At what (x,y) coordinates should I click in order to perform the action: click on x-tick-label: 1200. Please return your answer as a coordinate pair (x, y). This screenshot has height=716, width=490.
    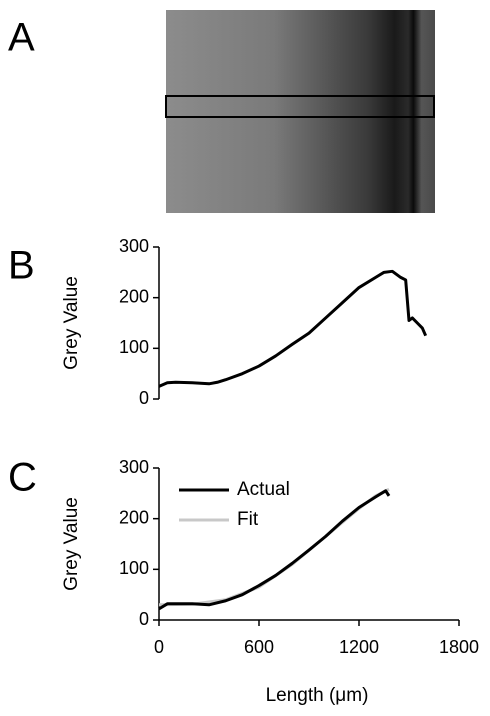
    Looking at the image, I should click on (359, 647).